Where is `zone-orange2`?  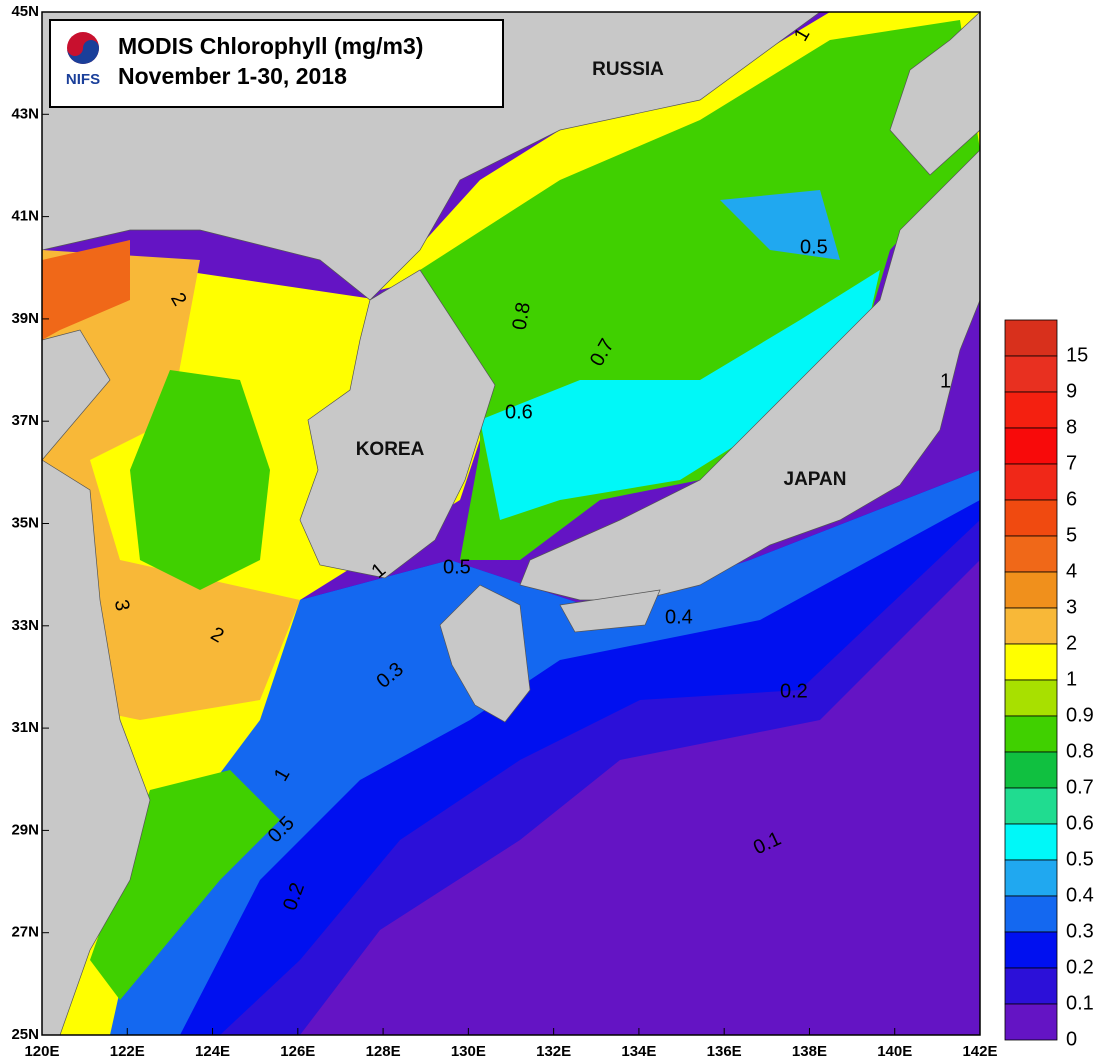 zone-orange2 is located at coordinates (86, 290).